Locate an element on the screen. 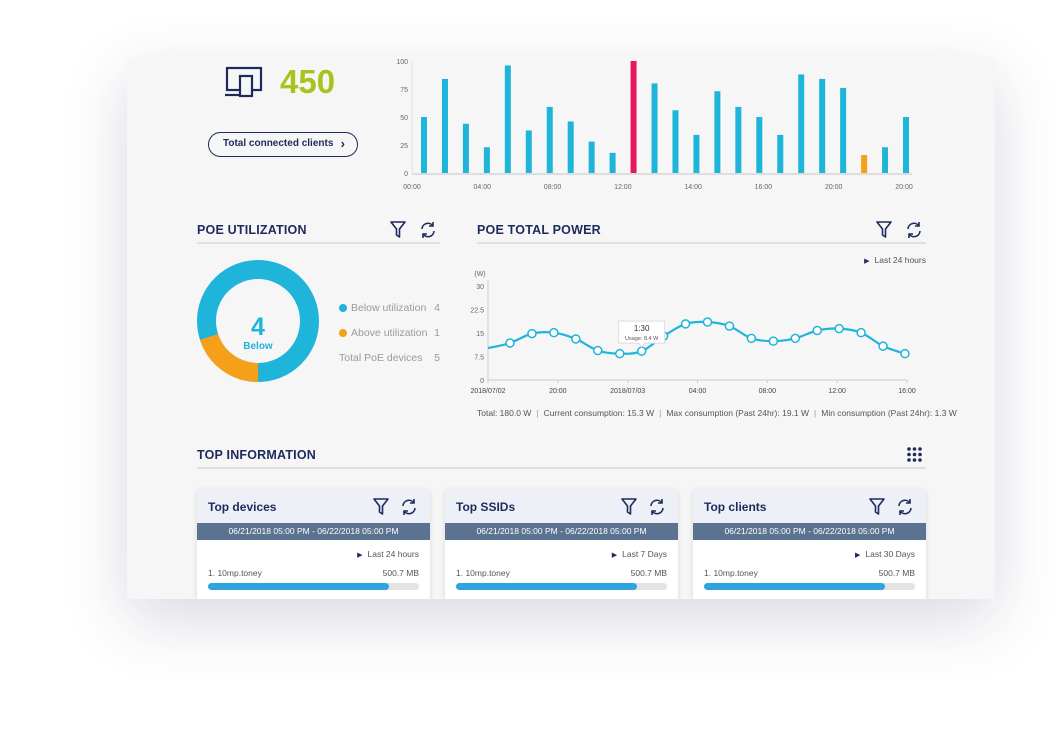 The height and width of the screenshot is (738, 1064). y-tick-label: 50 is located at coordinates (404, 118).